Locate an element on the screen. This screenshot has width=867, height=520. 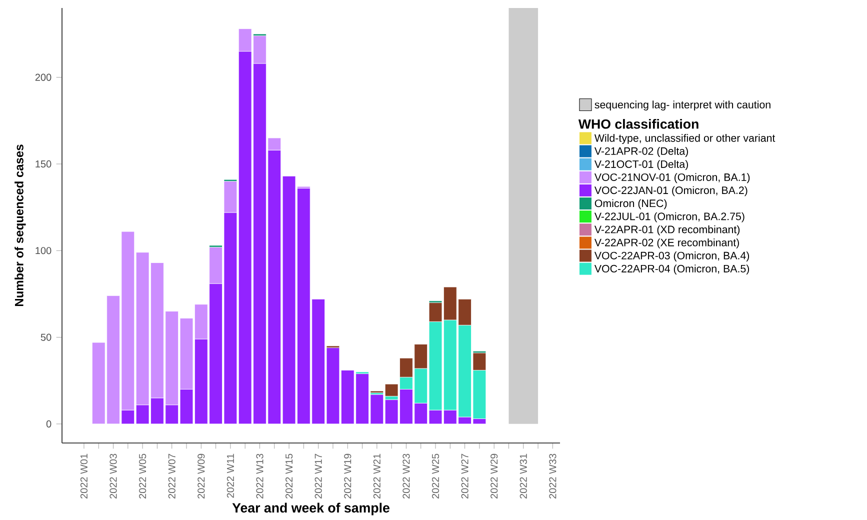
y-tick-label: 150 is located at coordinates (44, 164).